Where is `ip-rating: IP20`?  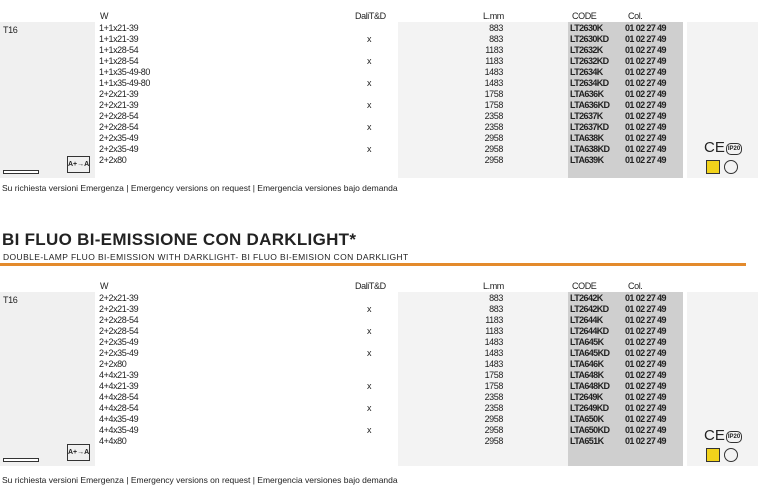
ip-rating: IP20 is located at coordinates (734, 437).